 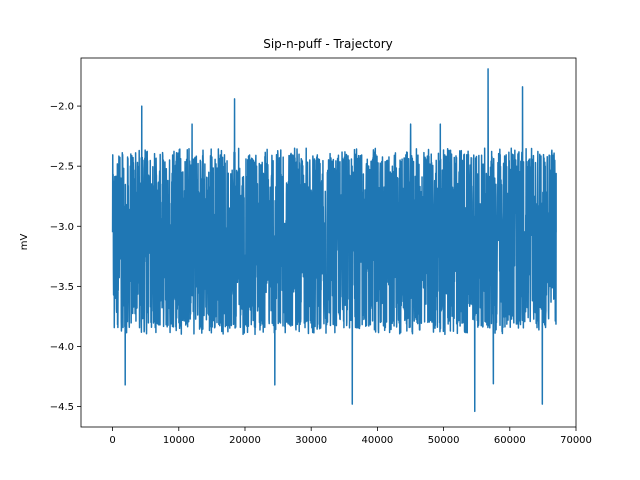 I want to click on y-tick-label: −3.5, so click(x=62, y=287).